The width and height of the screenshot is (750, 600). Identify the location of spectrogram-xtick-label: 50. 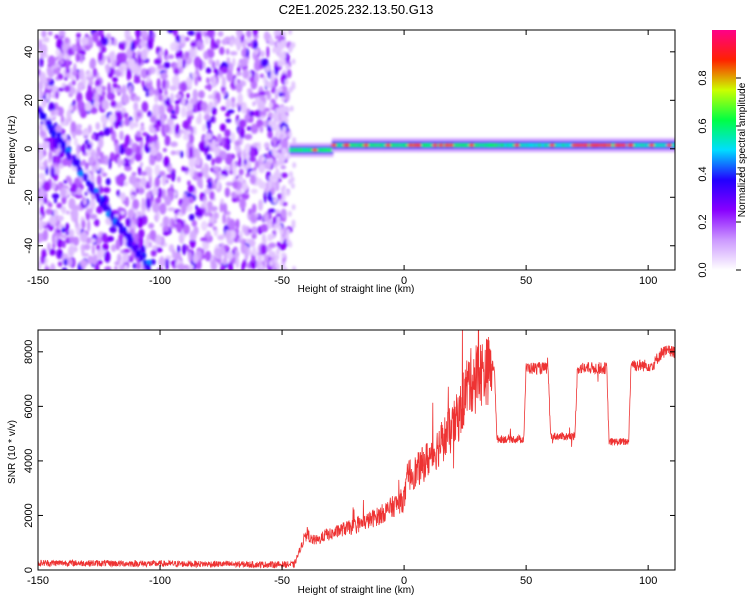
(526, 281).